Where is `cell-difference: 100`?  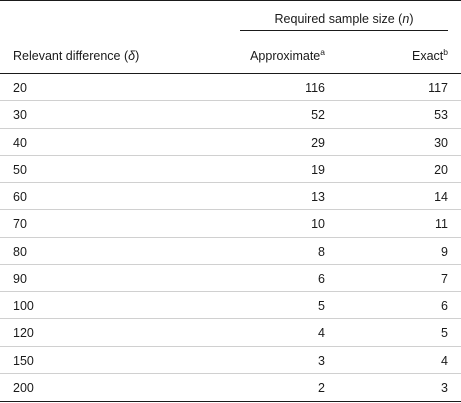
cell-difference: 100 is located at coordinates (23, 306).